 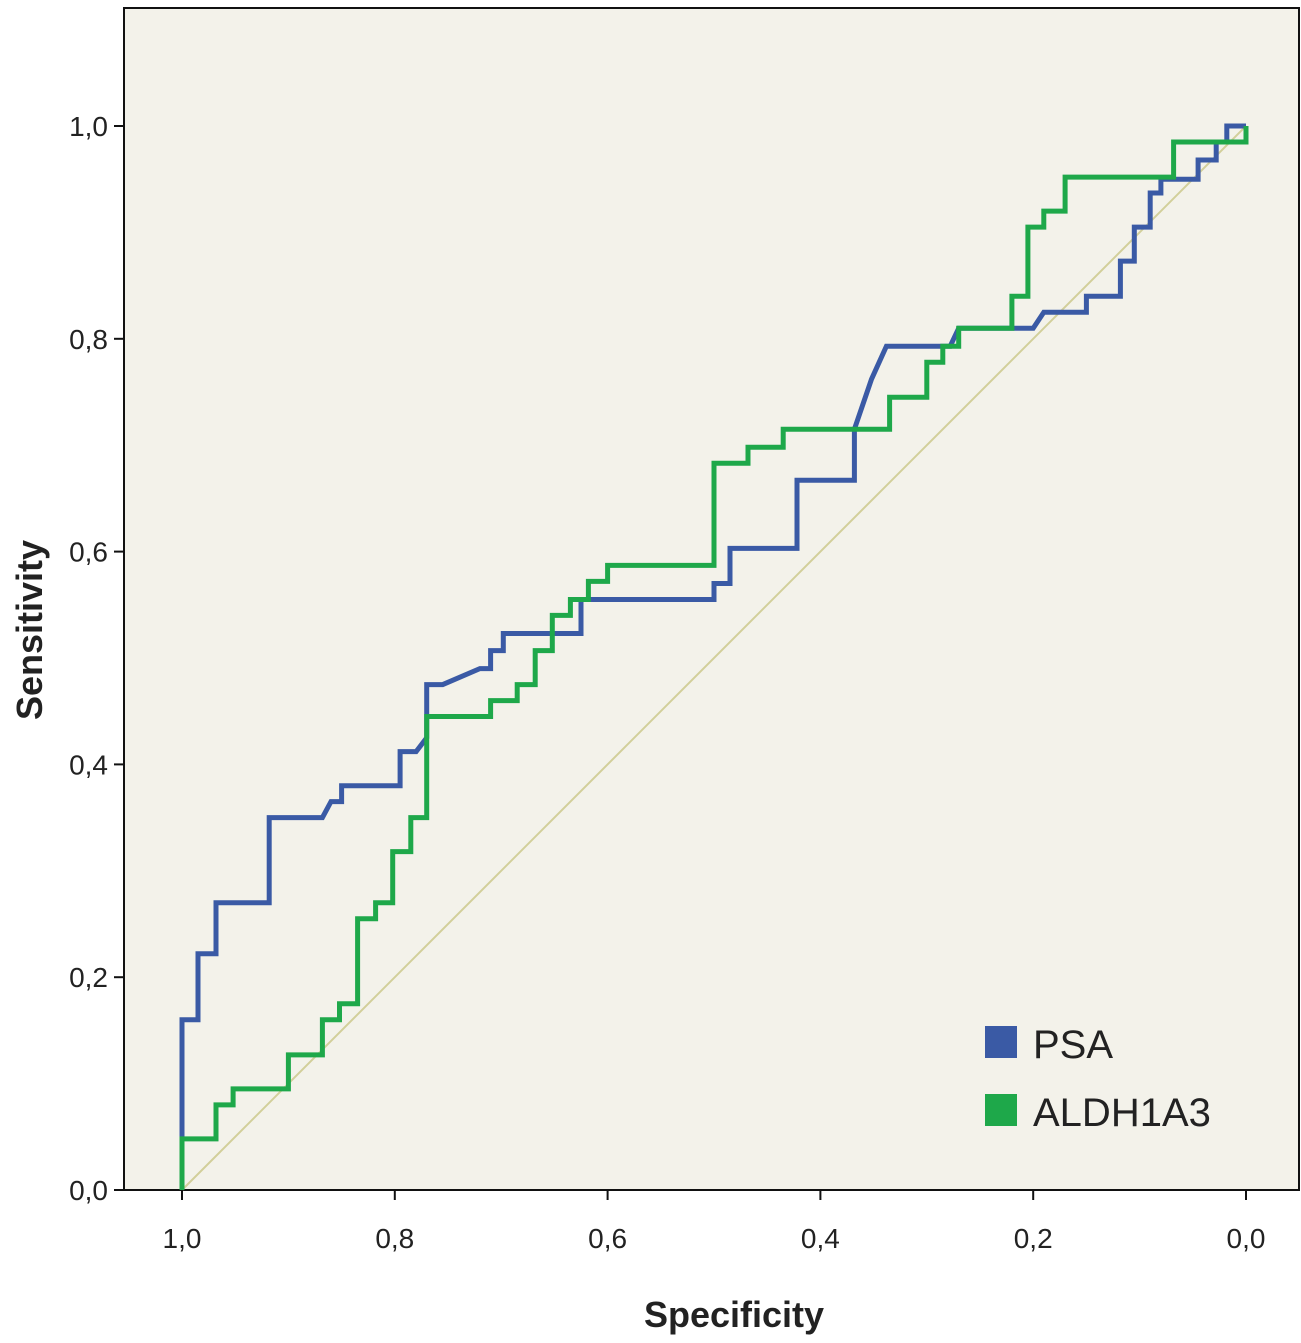 I want to click on y-tick-label: 0,4, so click(x=88, y=764).